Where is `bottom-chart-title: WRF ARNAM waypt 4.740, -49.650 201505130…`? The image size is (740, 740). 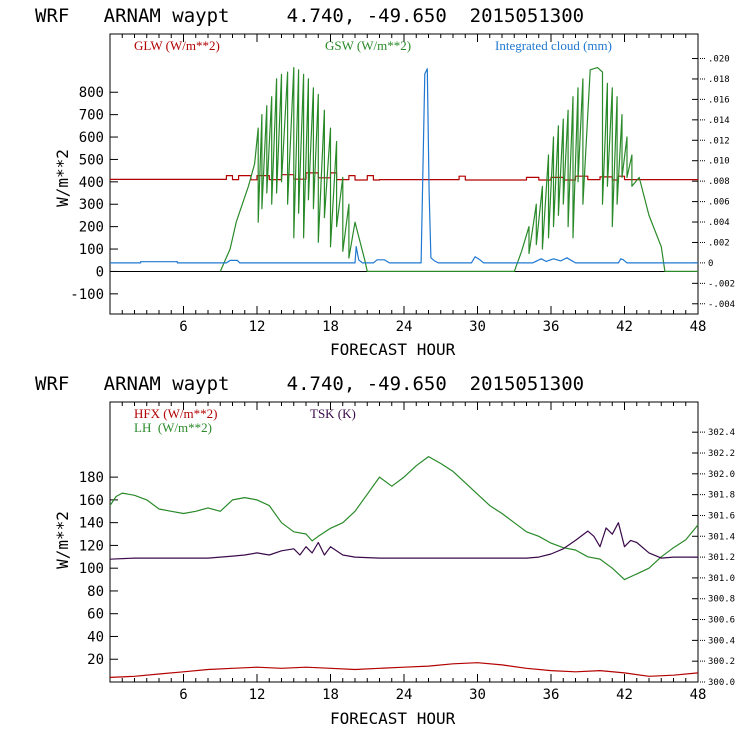 bottom-chart-title: WRF ARNAM waypt 4.740, -49.650 201505130… is located at coordinates (309, 384).